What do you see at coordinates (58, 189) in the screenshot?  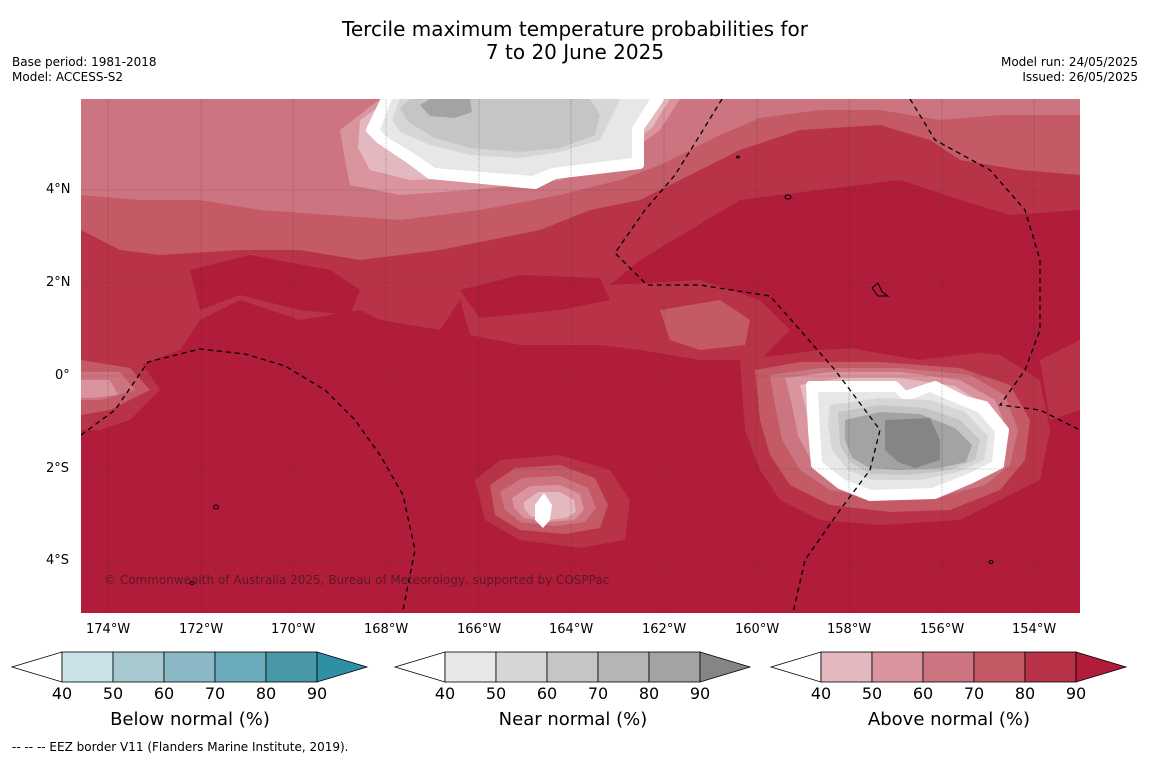 I see `lat-label-4n: 4°N` at bounding box center [58, 189].